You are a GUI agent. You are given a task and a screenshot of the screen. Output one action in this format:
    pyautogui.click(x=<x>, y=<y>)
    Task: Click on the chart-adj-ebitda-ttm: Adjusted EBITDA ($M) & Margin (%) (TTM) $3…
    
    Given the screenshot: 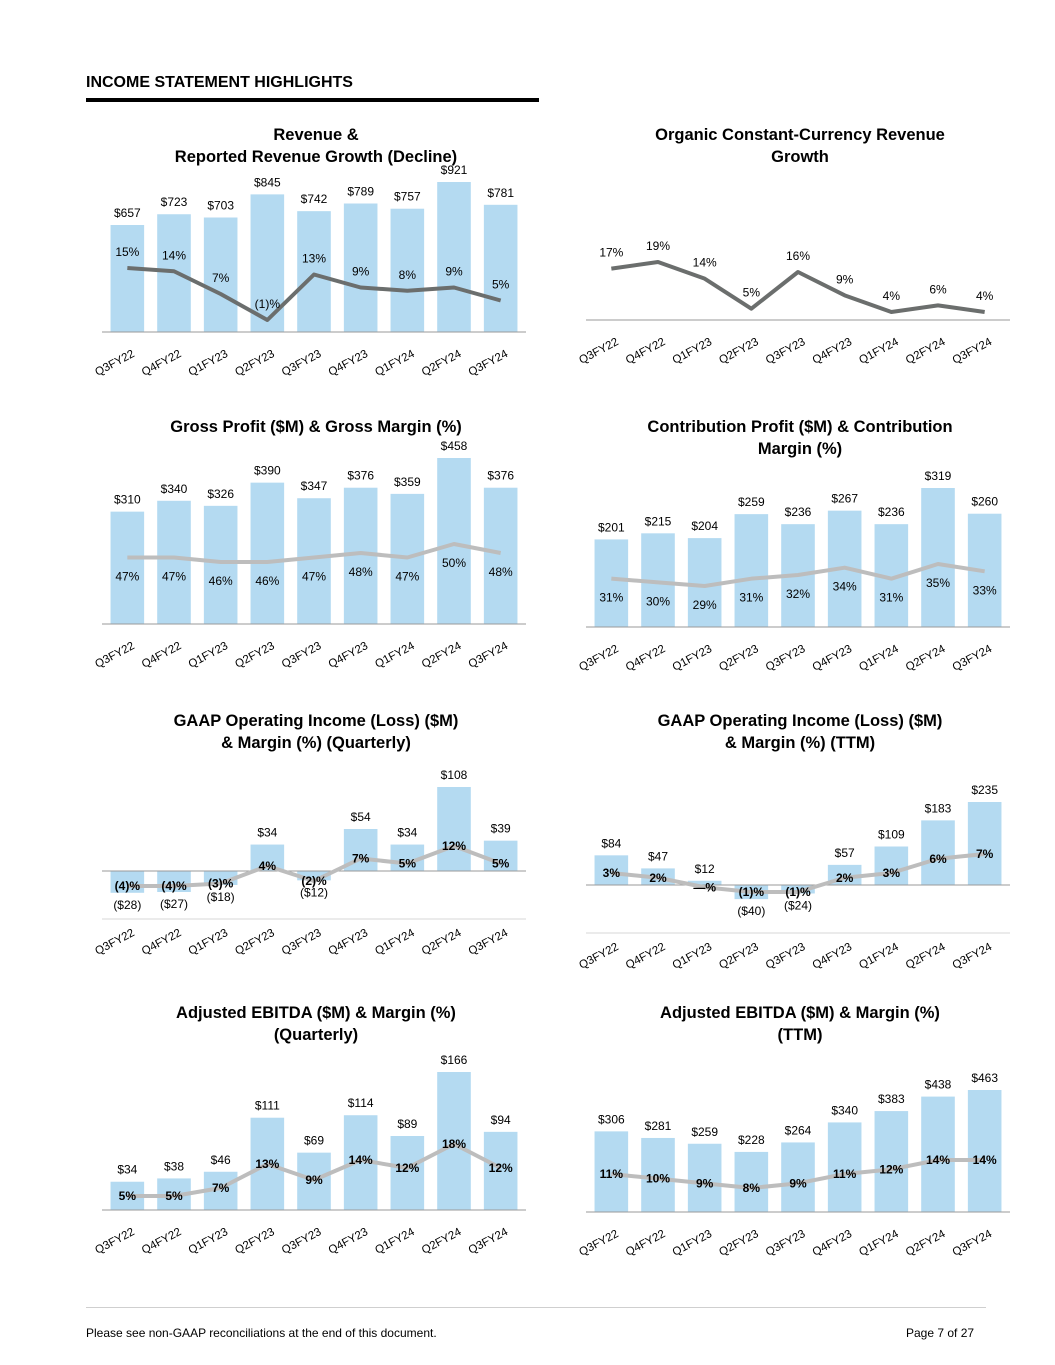 What is the action you would take?
    pyautogui.click(x=800, y=1143)
    